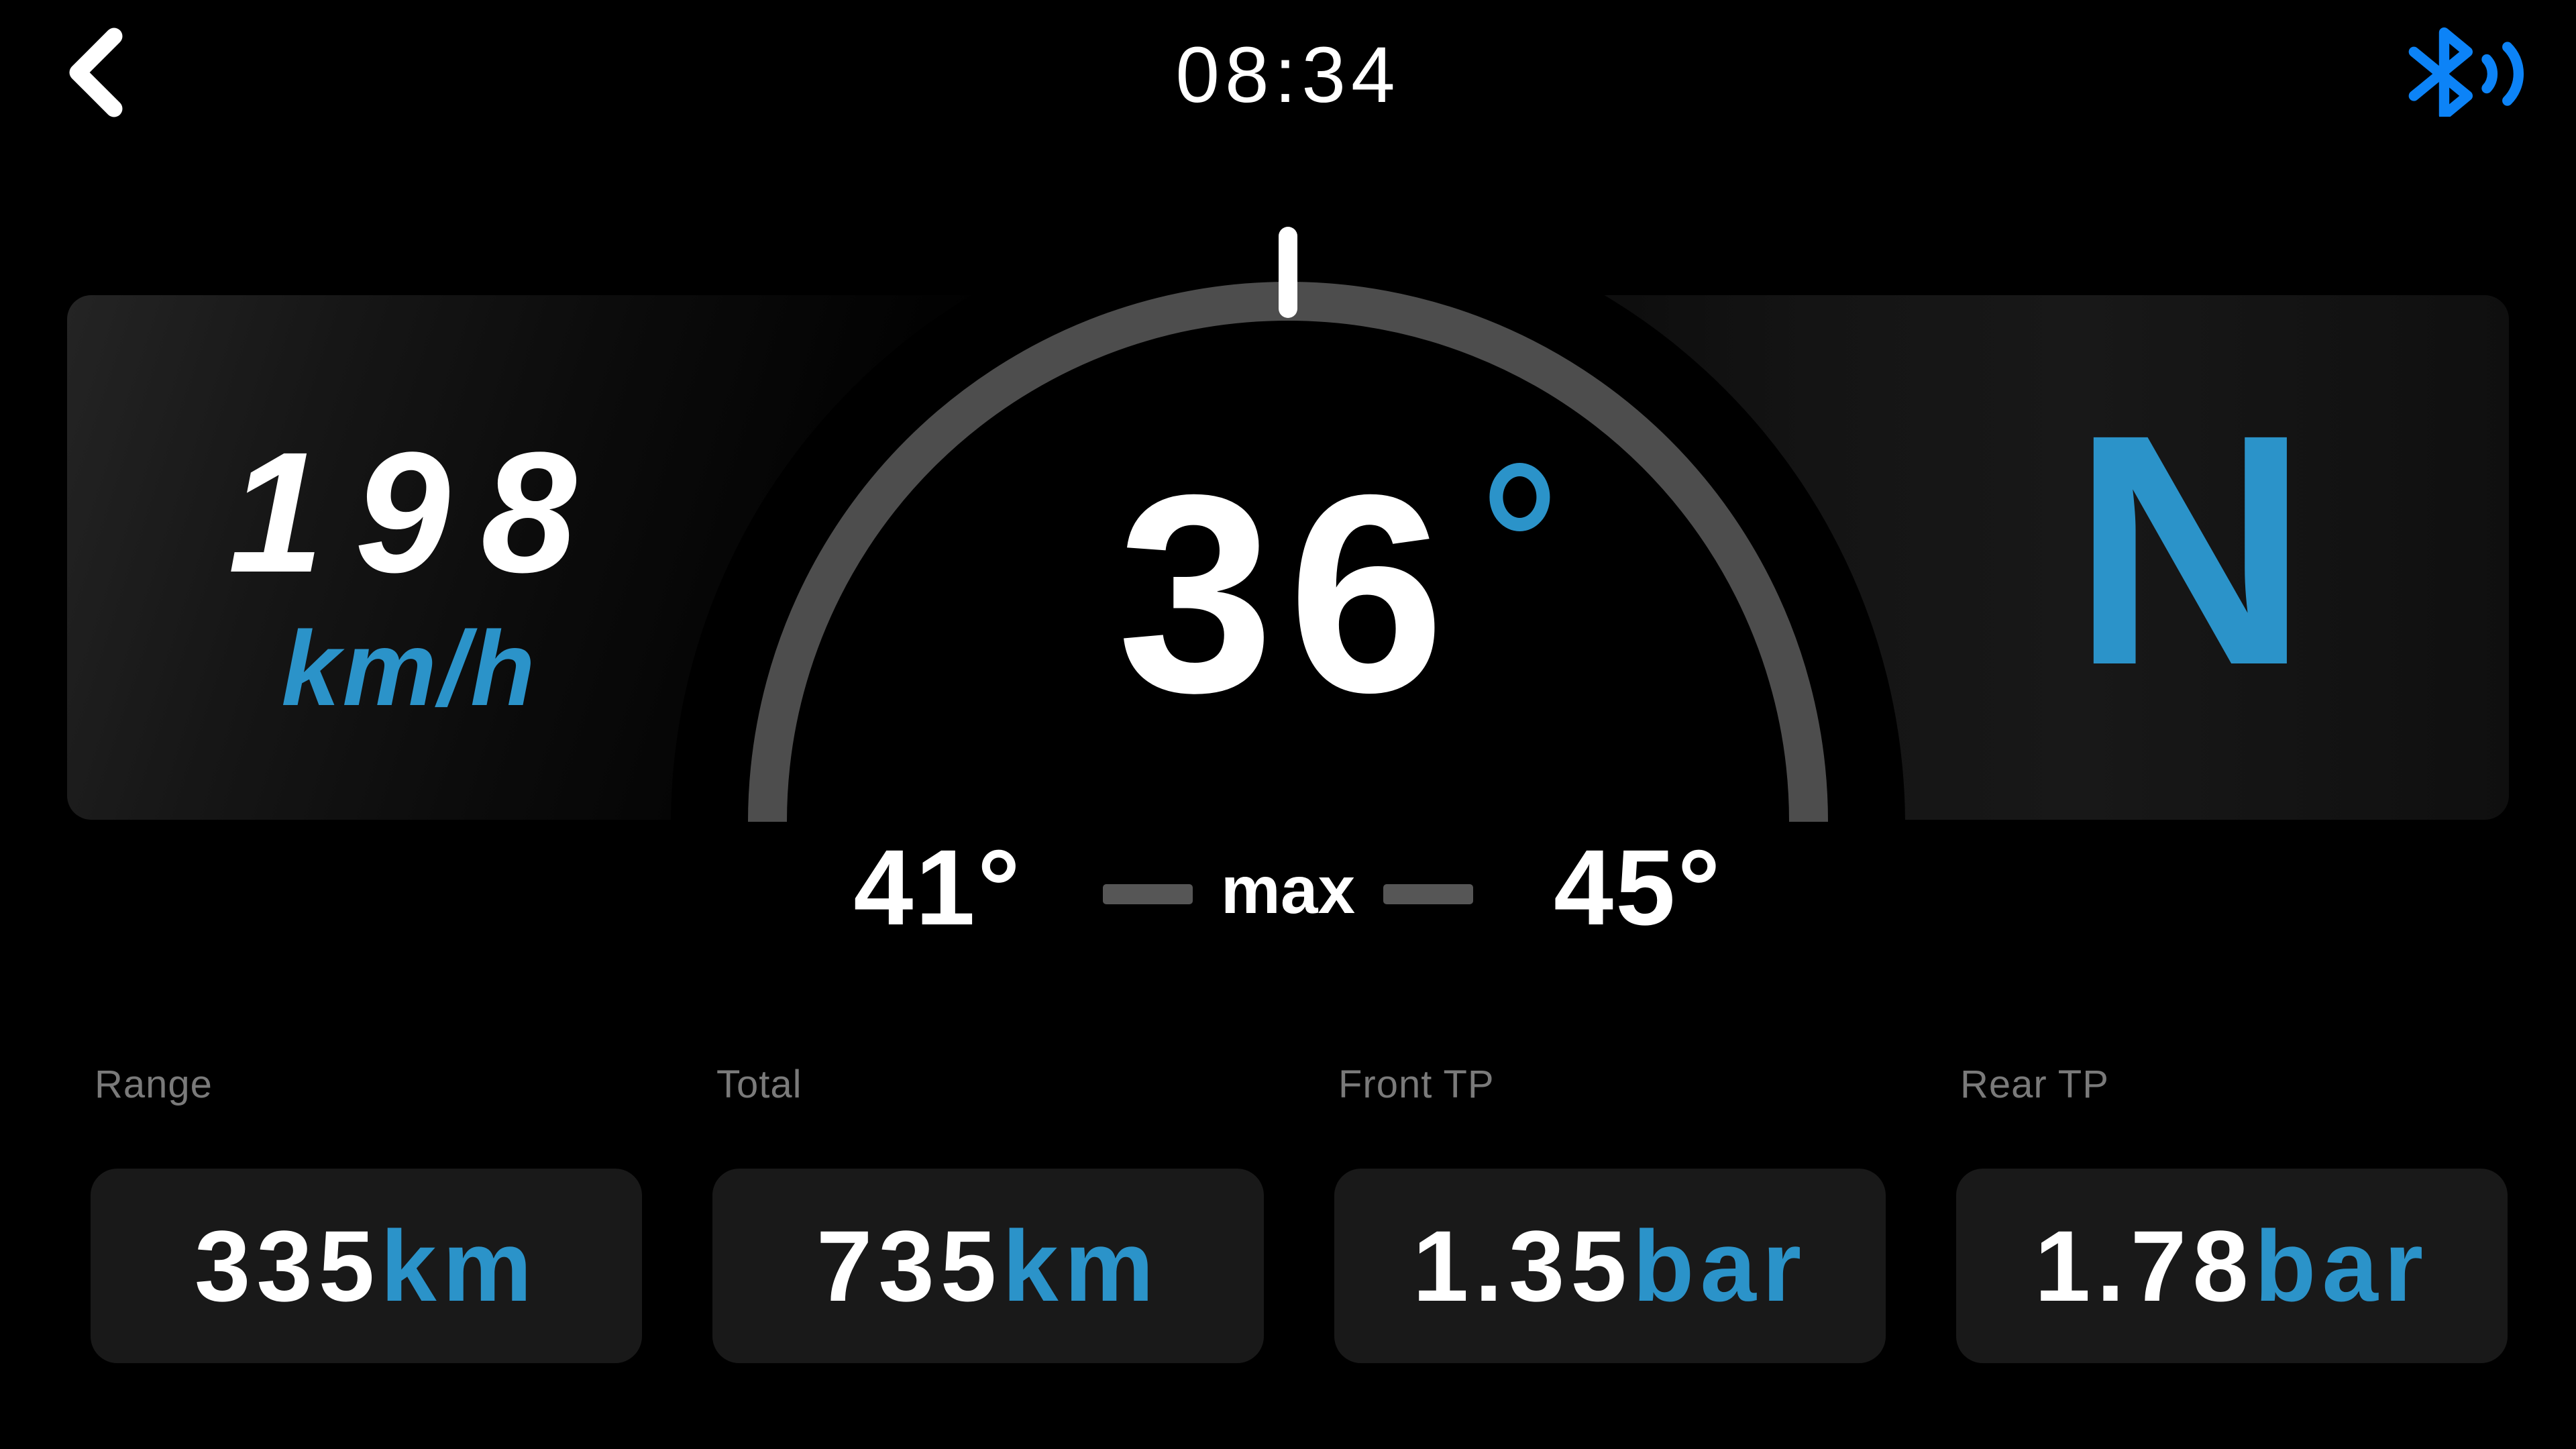 The height and width of the screenshot is (1449, 2576). What do you see at coordinates (418, 512) in the screenshot?
I see `speed-value: 198` at bounding box center [418, 512].